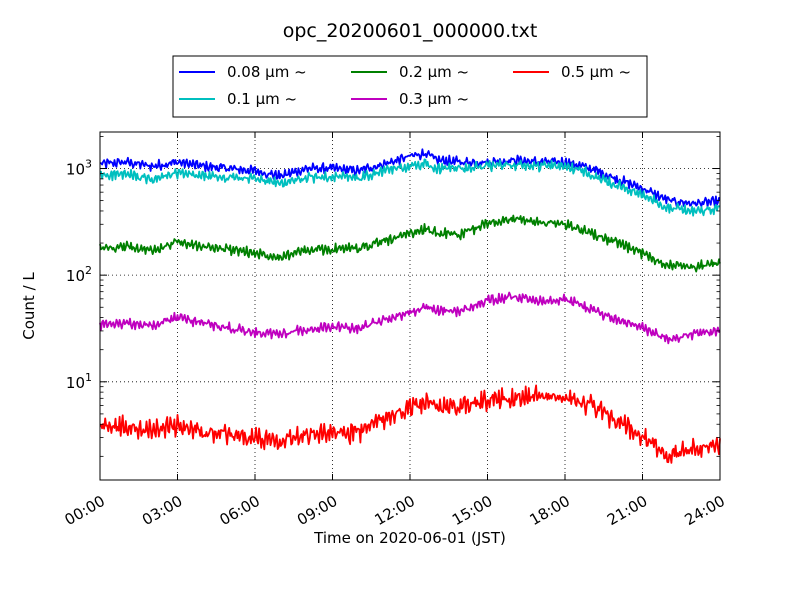 The image size is (800, 600). Describe the element at coordinates (434, 99) in the screenshot. I see `legend-label: 0.3 μm ~` at that location.